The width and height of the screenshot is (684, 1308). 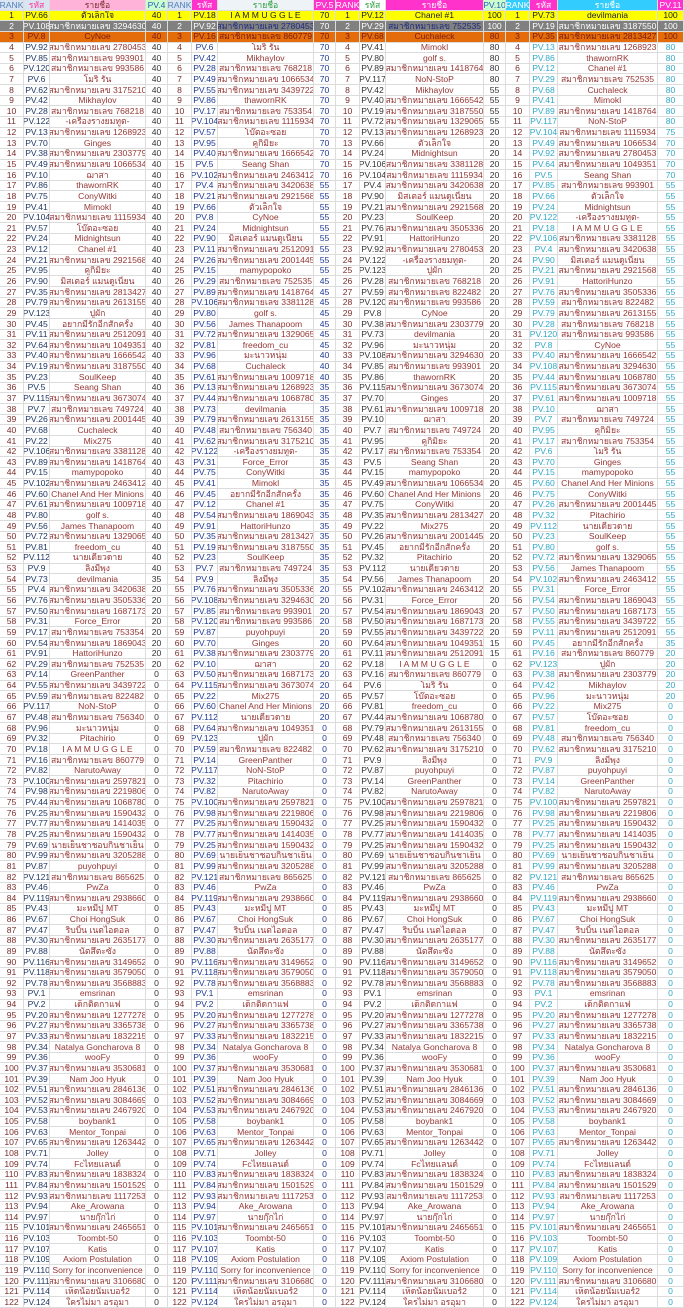 What do you see at coordinates (252, 271) in the screenshot?
I see `table-row: 25 PV.15 mamypopoko 55` at bounding box center [252, 271].